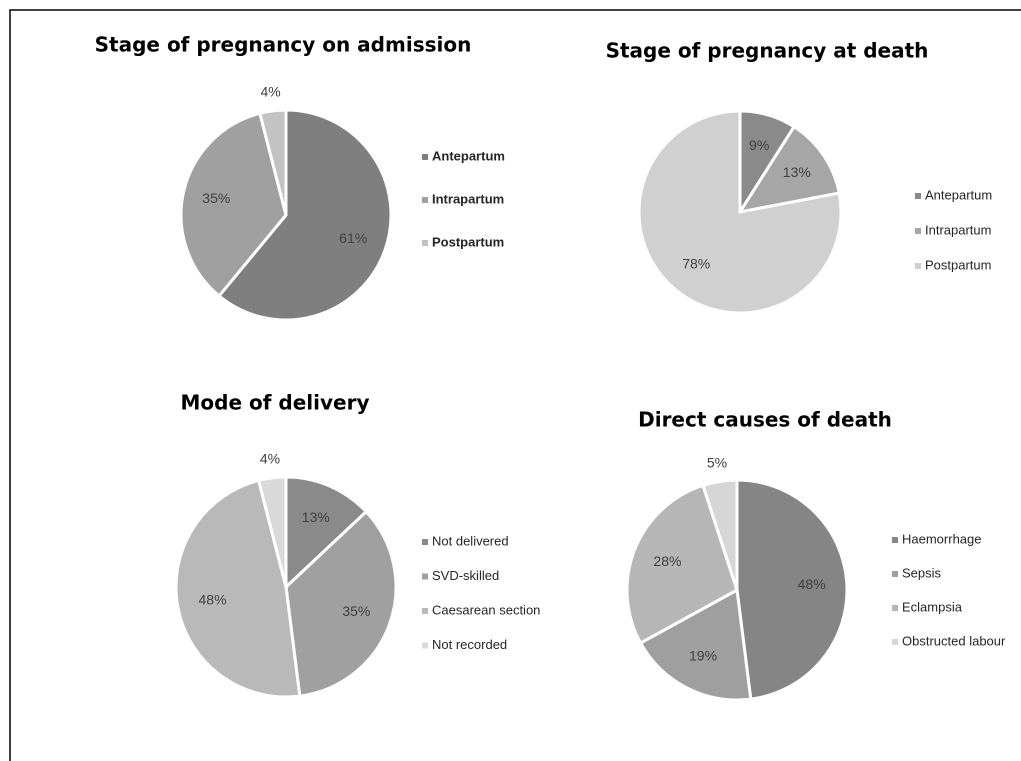 The height and width of the screenshot is (761, 1021). What do you see at coordinates (667, 561) in the screenshot?
I see `data-label: 28%` at bounding box center [667, 561].